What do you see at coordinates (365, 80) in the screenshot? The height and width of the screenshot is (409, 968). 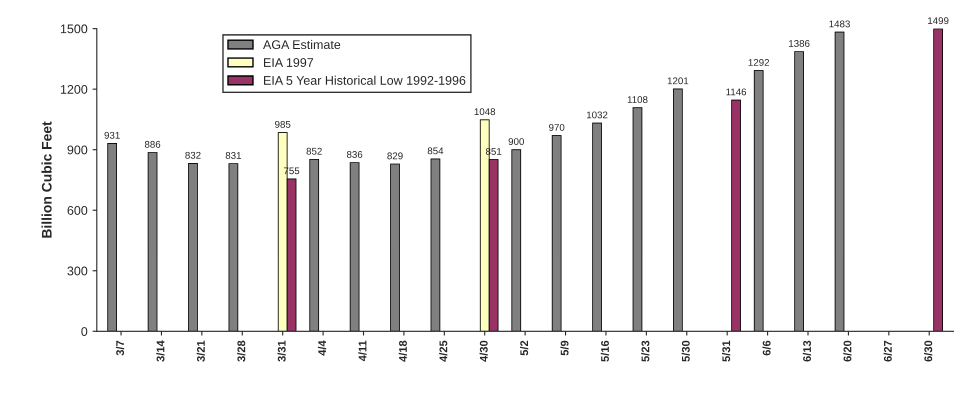 I see `legend-label: EIA 5 Year Historical Low 1992-1996` at bounding box center [365, 80].